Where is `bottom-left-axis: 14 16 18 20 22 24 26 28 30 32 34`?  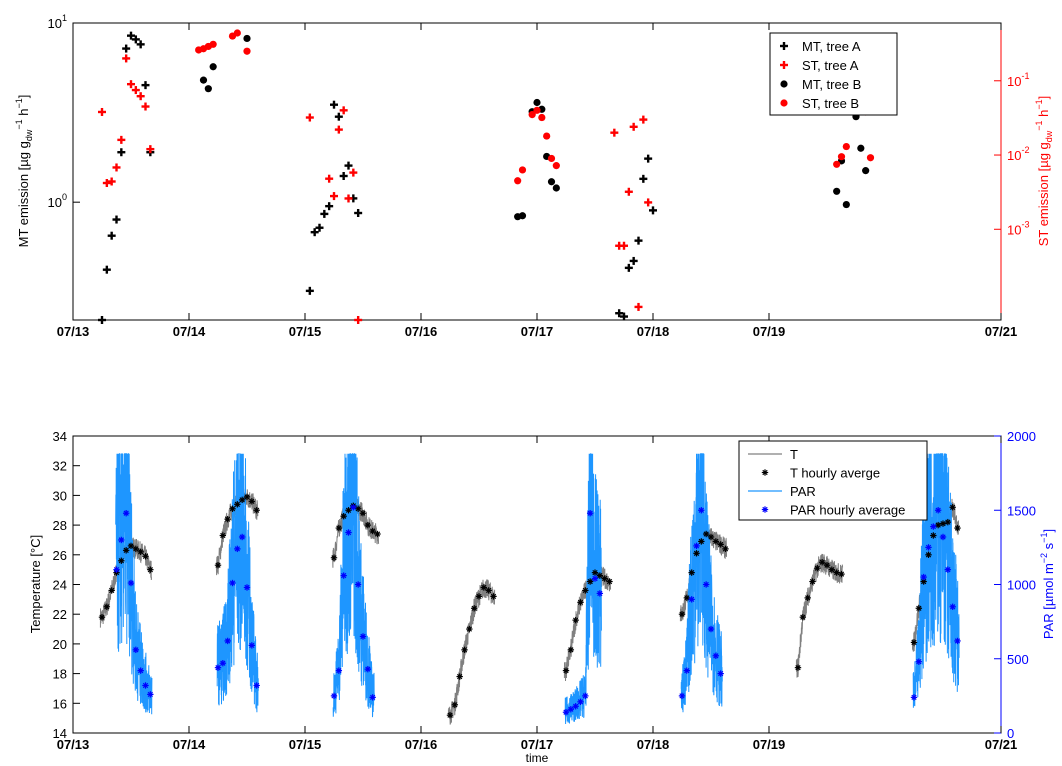
bottom-left-axis: 14 16 18 20 22 24 26 28 30 32 34 is located at coordinates (66, 585).